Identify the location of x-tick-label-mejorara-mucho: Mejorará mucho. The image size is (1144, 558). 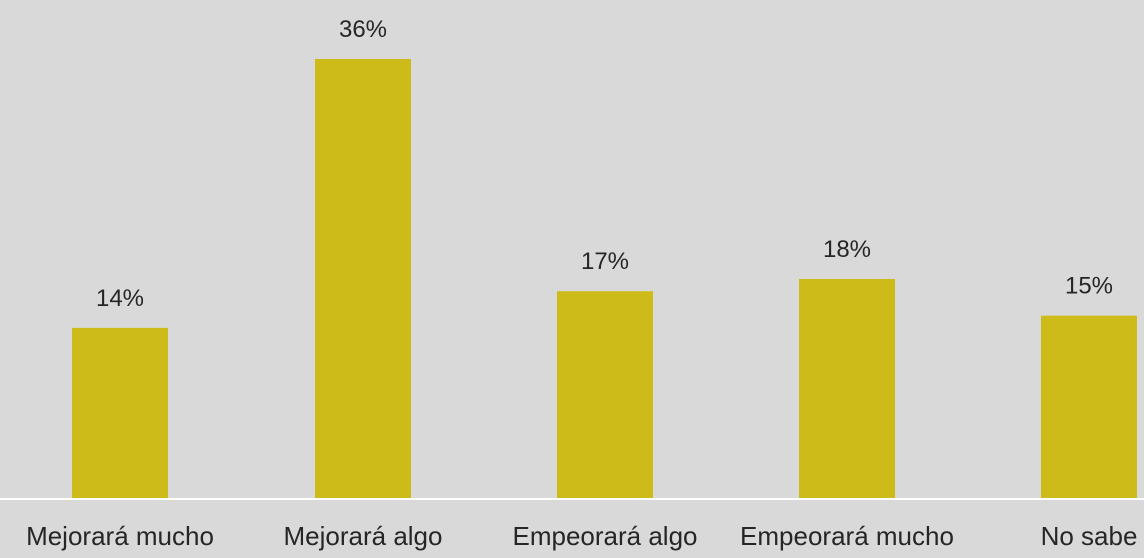
(120, 536).